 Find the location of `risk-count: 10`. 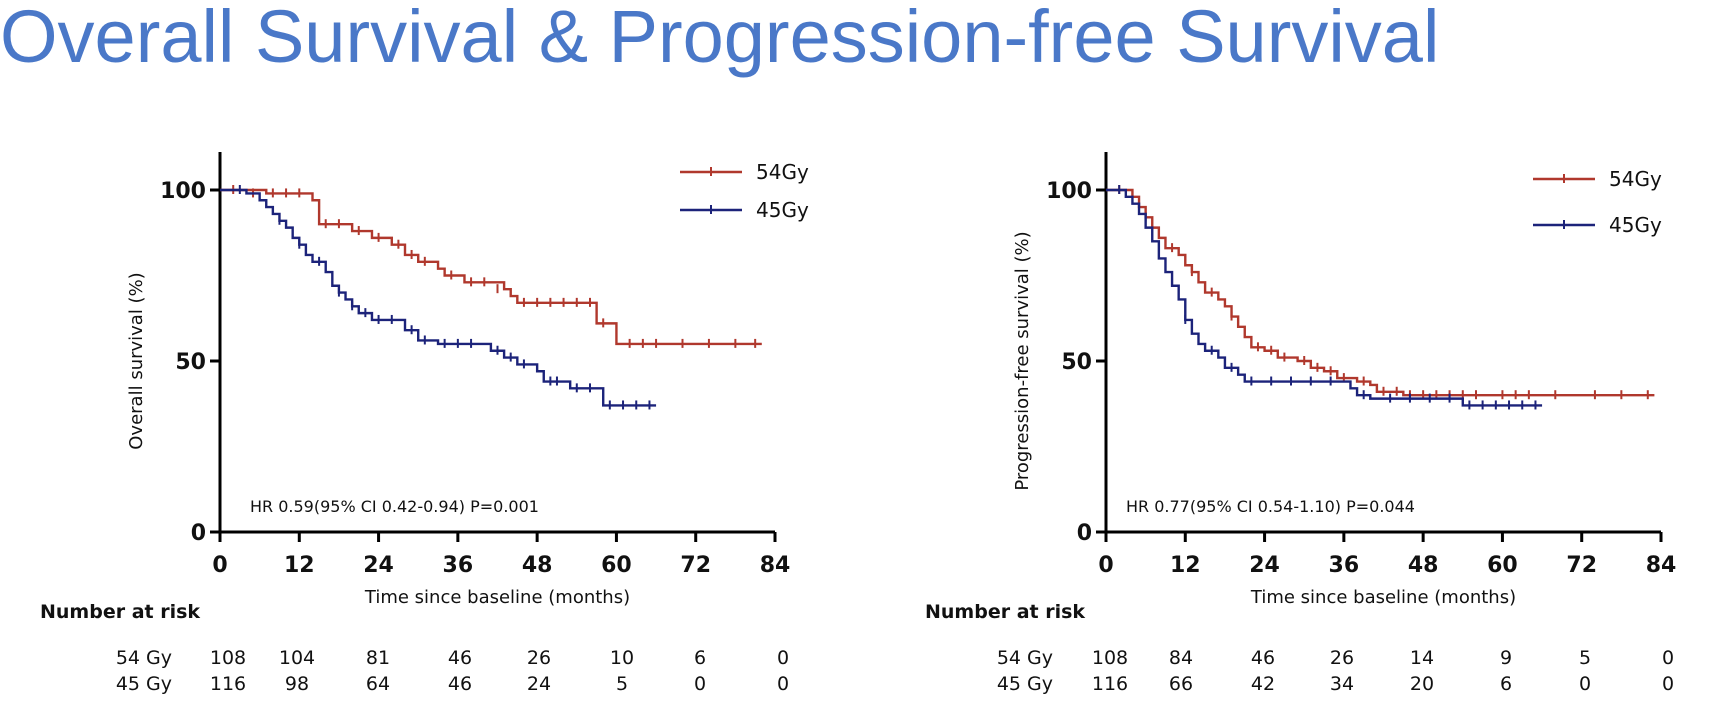

risk-count: 10 is located at coordinates (622, 658).